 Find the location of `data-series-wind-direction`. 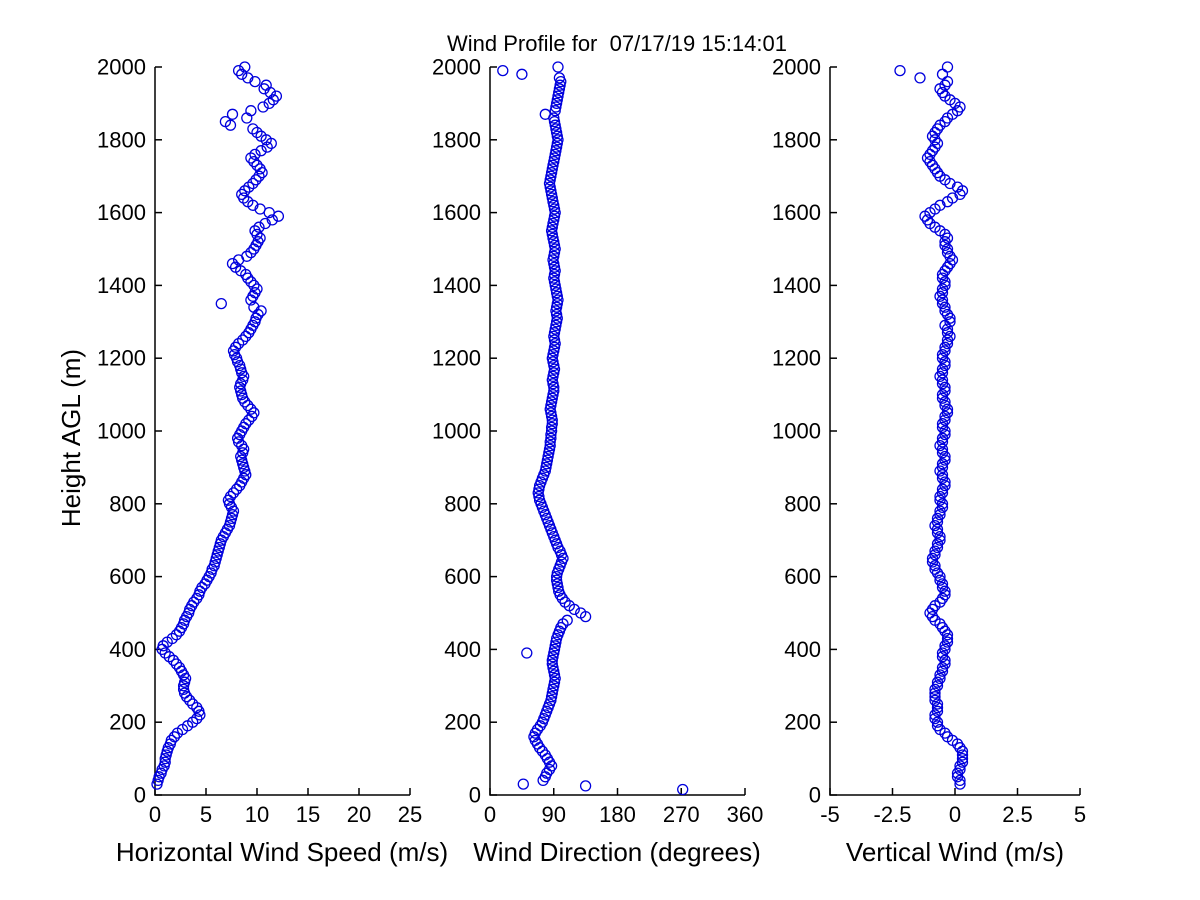

data-series-wind-direction is located at coordinates (593, 428).